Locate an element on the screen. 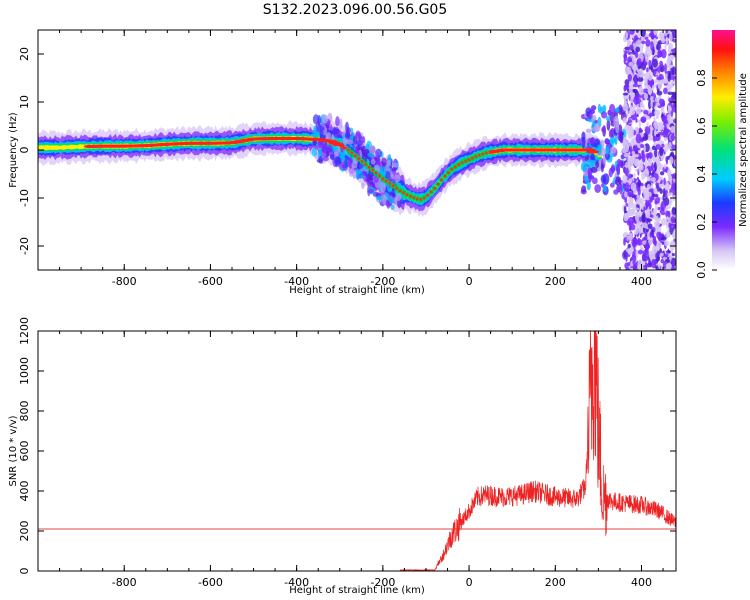  spectrogram-xtick-label: -400 is located at coordinates (296, 281).